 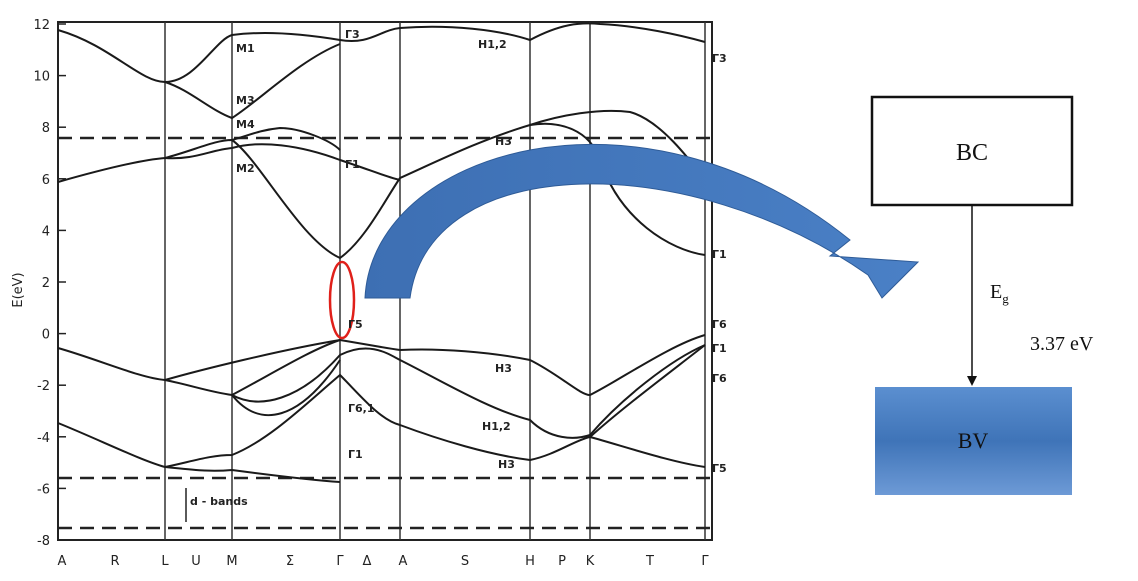 What do you see at coordinates (562, 561) in the screenshot?
I see `x-tick-label: P` at bounding box center [562, 561].